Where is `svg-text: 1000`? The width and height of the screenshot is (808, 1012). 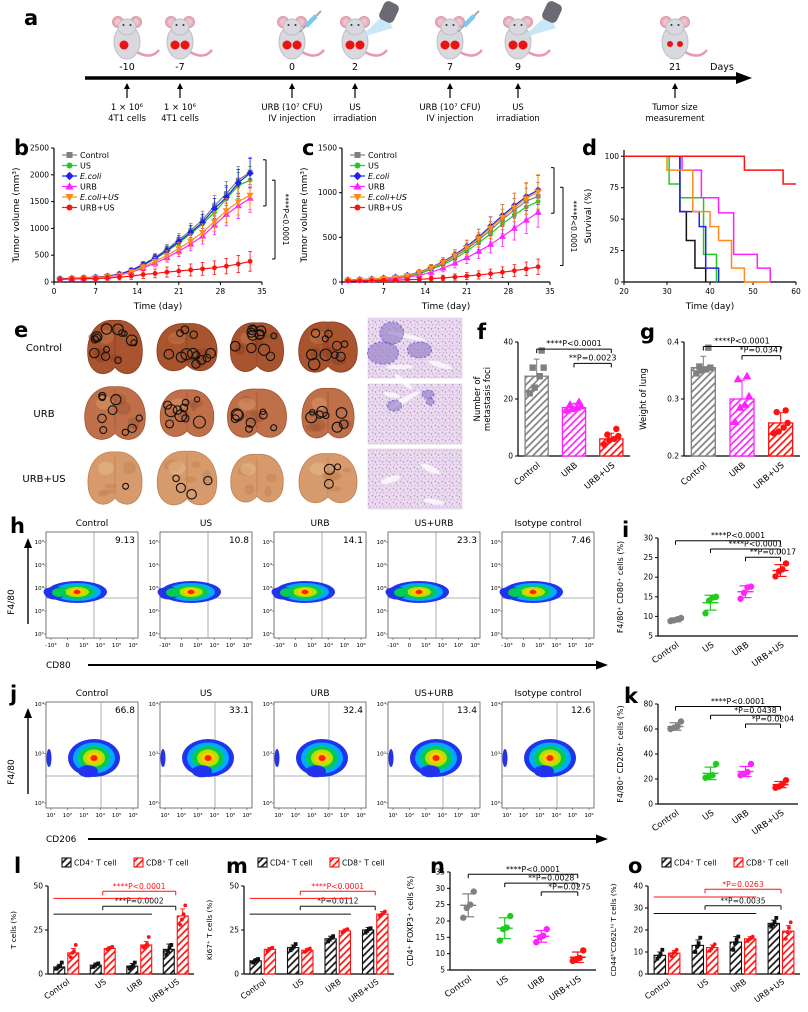 svg-text: 1000 is located at coordinates (39, 228).